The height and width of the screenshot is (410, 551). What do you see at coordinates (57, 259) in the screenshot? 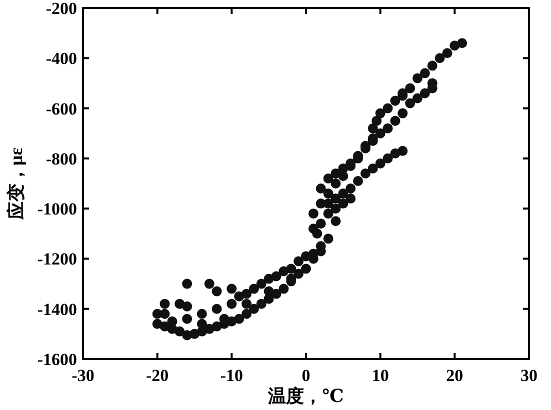
I see `y-tick-label: -1200` at bounding box center [57, 259].